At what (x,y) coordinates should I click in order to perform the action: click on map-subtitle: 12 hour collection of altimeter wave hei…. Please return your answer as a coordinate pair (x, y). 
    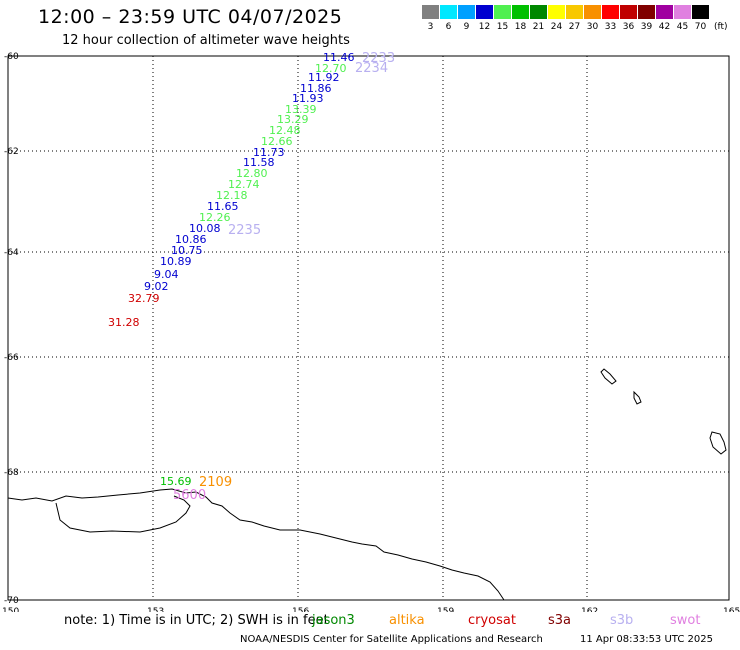
    Looking at the image, I should click on (206, 40).